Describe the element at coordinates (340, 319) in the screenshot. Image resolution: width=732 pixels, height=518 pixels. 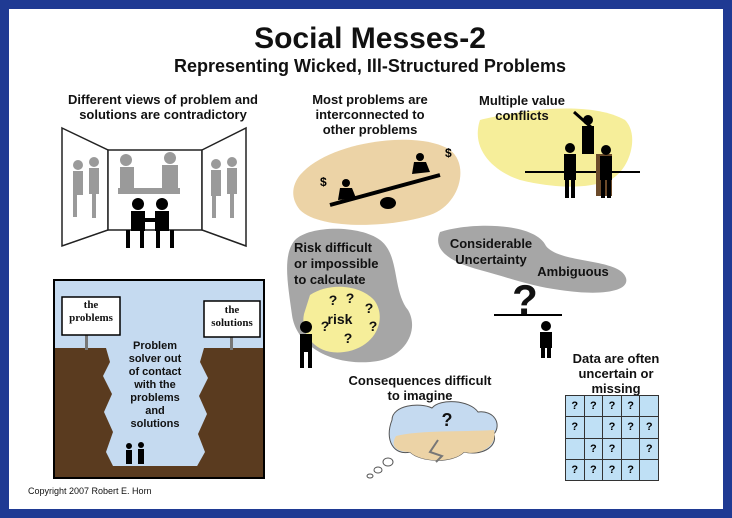
I see `risk-word: risk` at that location.